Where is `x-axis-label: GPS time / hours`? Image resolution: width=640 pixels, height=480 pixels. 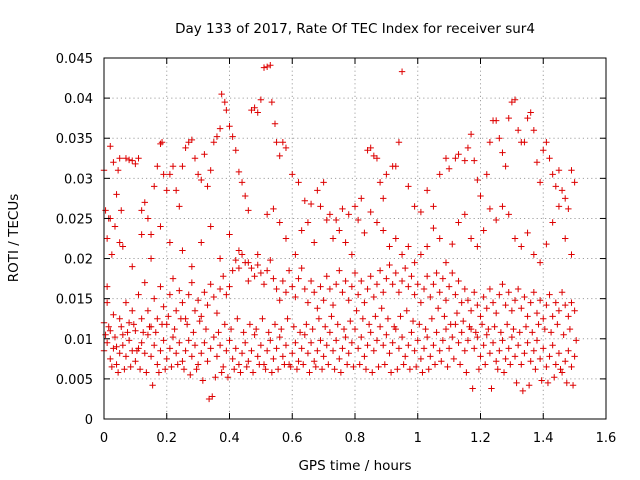 x-axis-label: GPS time / hours is located at coordinates (354, 466).